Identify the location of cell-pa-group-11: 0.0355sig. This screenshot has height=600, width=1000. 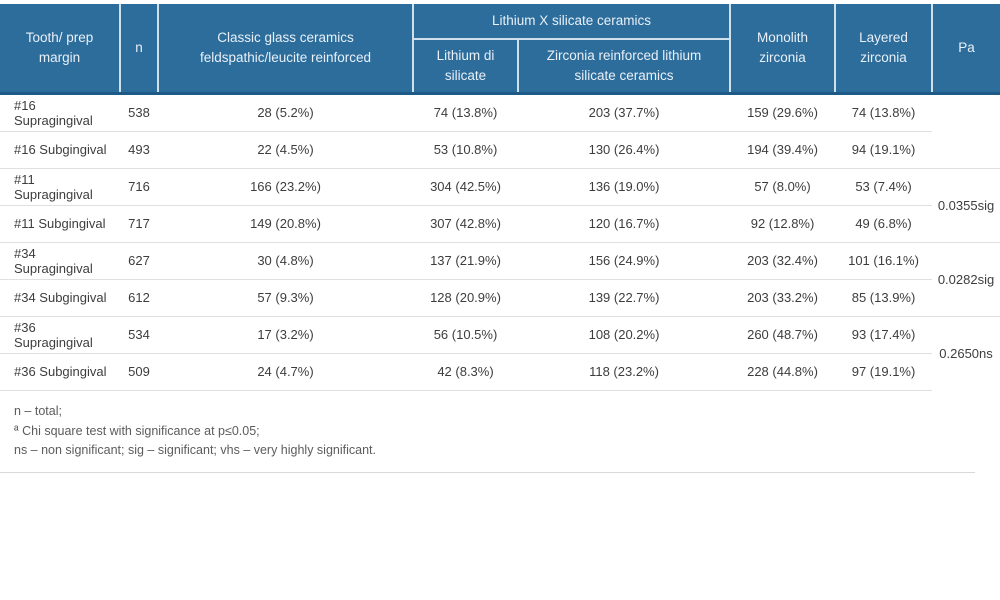
(966, 205).